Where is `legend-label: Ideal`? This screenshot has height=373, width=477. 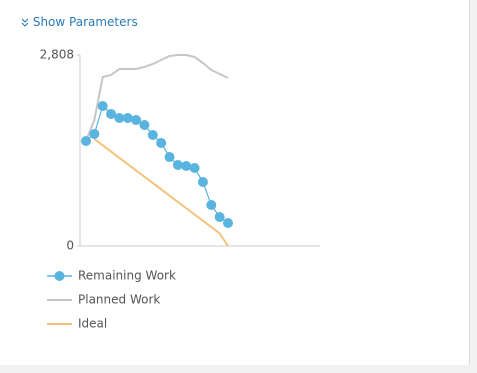
legend-label: Ideal is located at coordinates (92, 324).